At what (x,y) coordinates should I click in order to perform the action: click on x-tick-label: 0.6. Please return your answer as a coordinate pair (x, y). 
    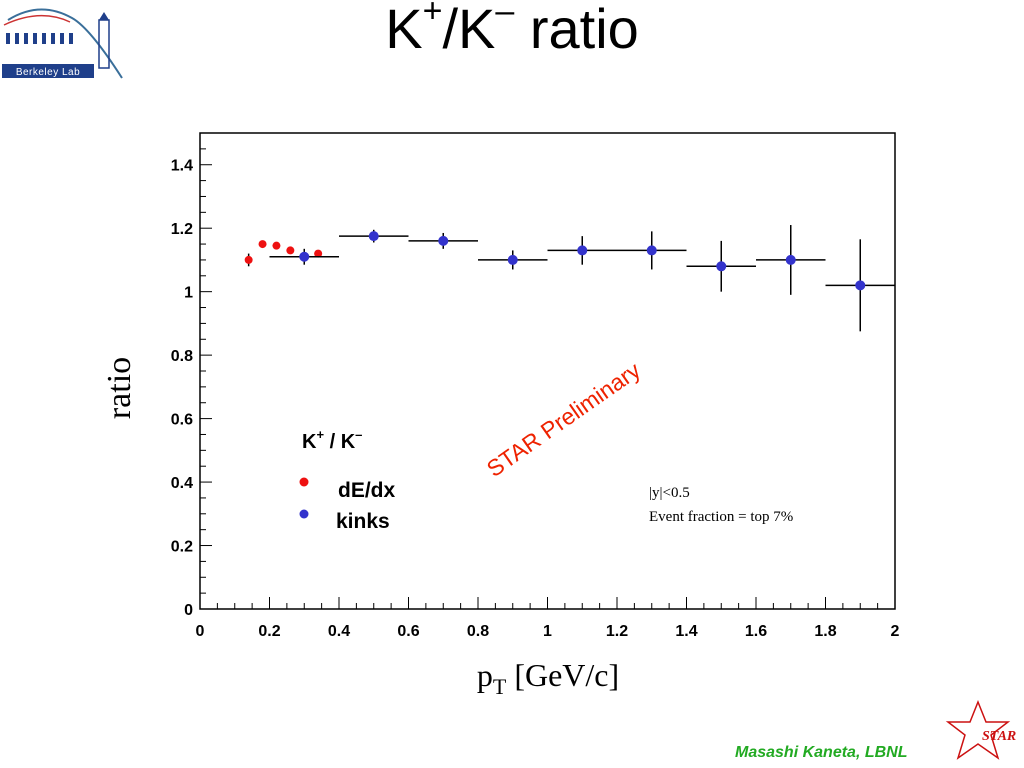
    Looking at the image, I should click on (408, 631).